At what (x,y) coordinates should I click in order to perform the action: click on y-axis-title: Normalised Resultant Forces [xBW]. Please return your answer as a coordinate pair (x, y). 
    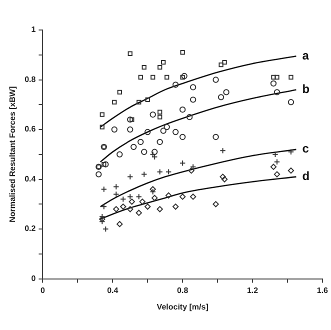
    Looking at the image, I should click on (13, 154).